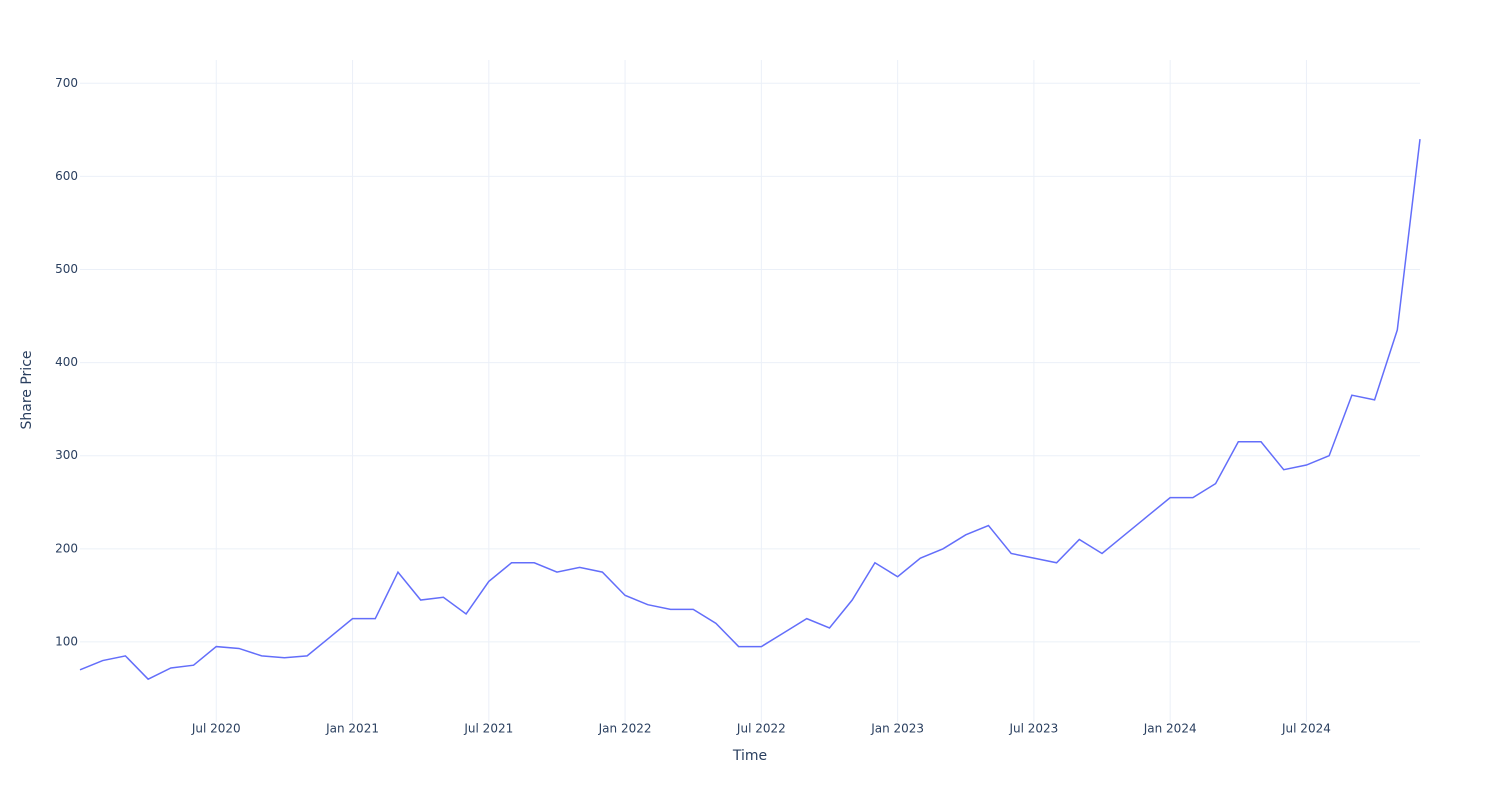  Describe the element at coordinates (27, 389) in the screenshot. I see `y-axis-title: Share Price` at that location.